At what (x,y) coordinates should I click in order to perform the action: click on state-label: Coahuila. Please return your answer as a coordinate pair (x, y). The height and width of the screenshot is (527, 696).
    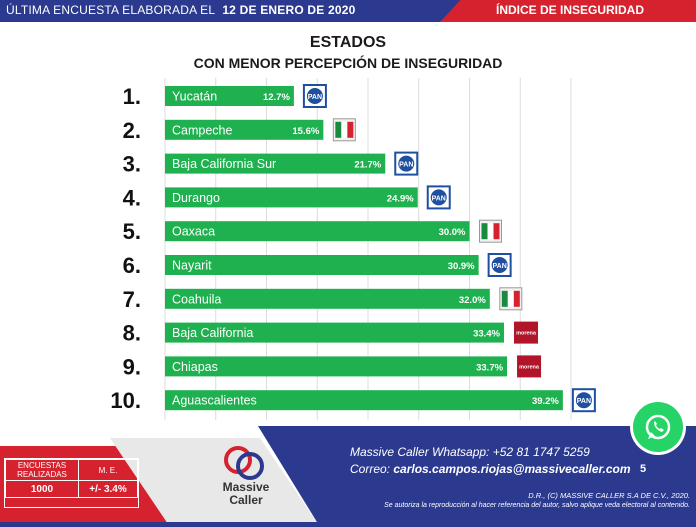
    Looking at the image, I should click on (196, 299).